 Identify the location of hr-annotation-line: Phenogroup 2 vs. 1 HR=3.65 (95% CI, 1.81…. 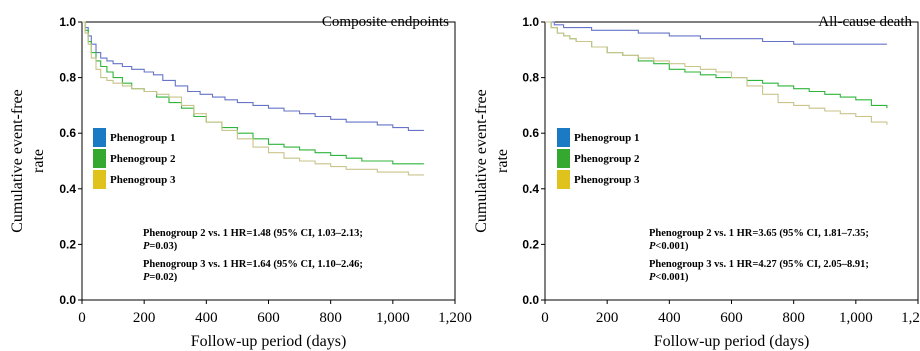
(759, 233).